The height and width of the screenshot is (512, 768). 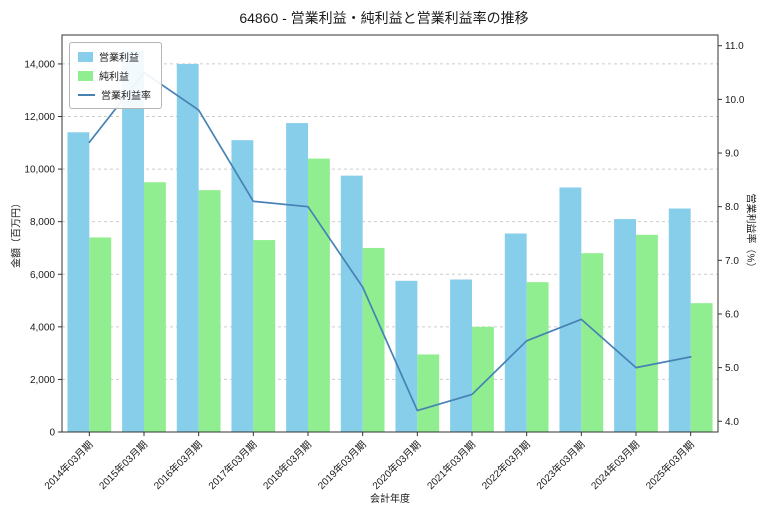 I want to click on y-tick-label-right: 5.0, so click(x=732, y=368).